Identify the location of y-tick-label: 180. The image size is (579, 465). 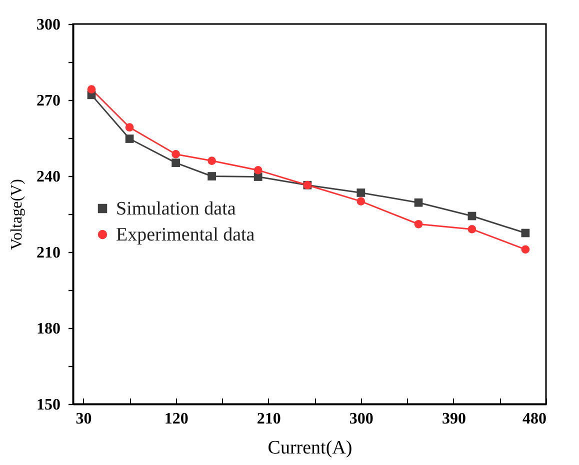
(48, 329).